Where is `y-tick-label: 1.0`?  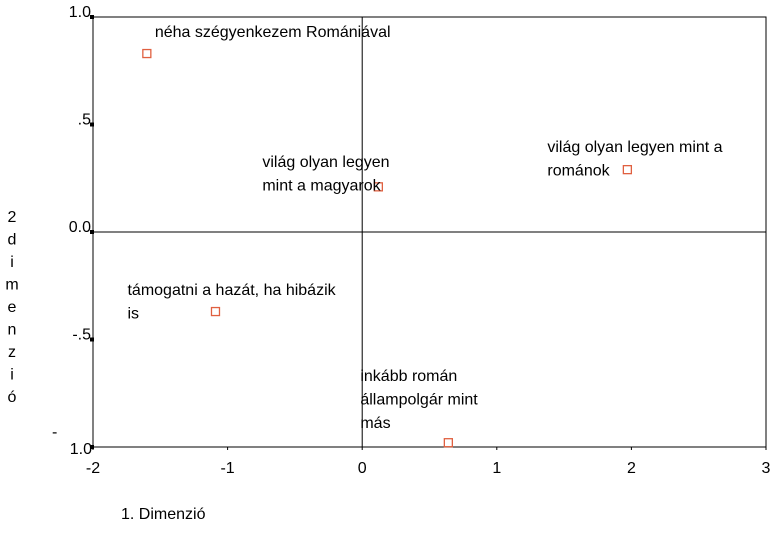
y-tick-label: 1.0 is located at coordinates (80, 12).